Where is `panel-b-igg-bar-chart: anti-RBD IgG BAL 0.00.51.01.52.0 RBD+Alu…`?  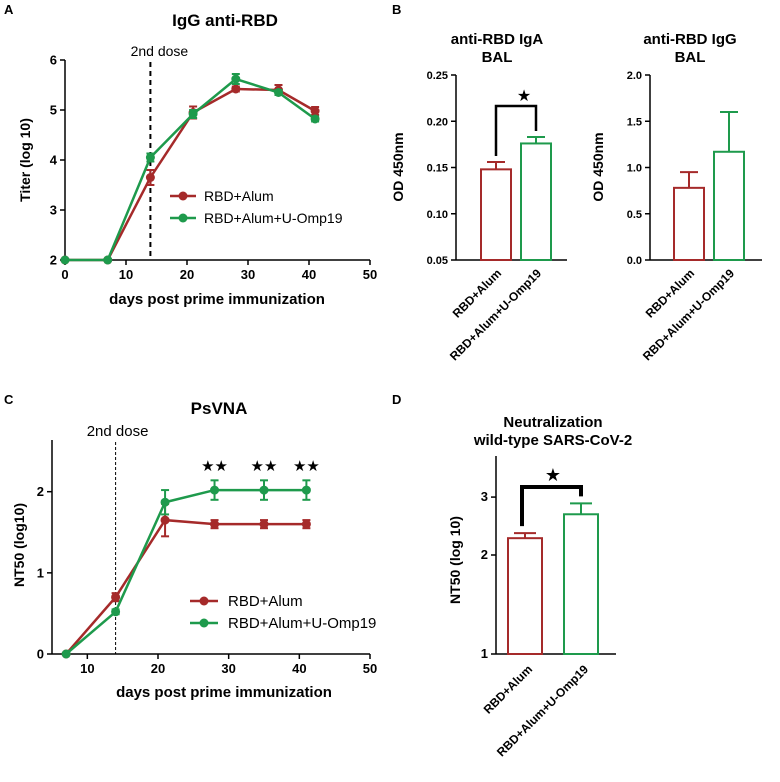 panel-b-igg-bar-chart: anti-RBD IgG BAL 0.00.51.01.52.0 RBD+Alu… is located at coordinates (676, 197).